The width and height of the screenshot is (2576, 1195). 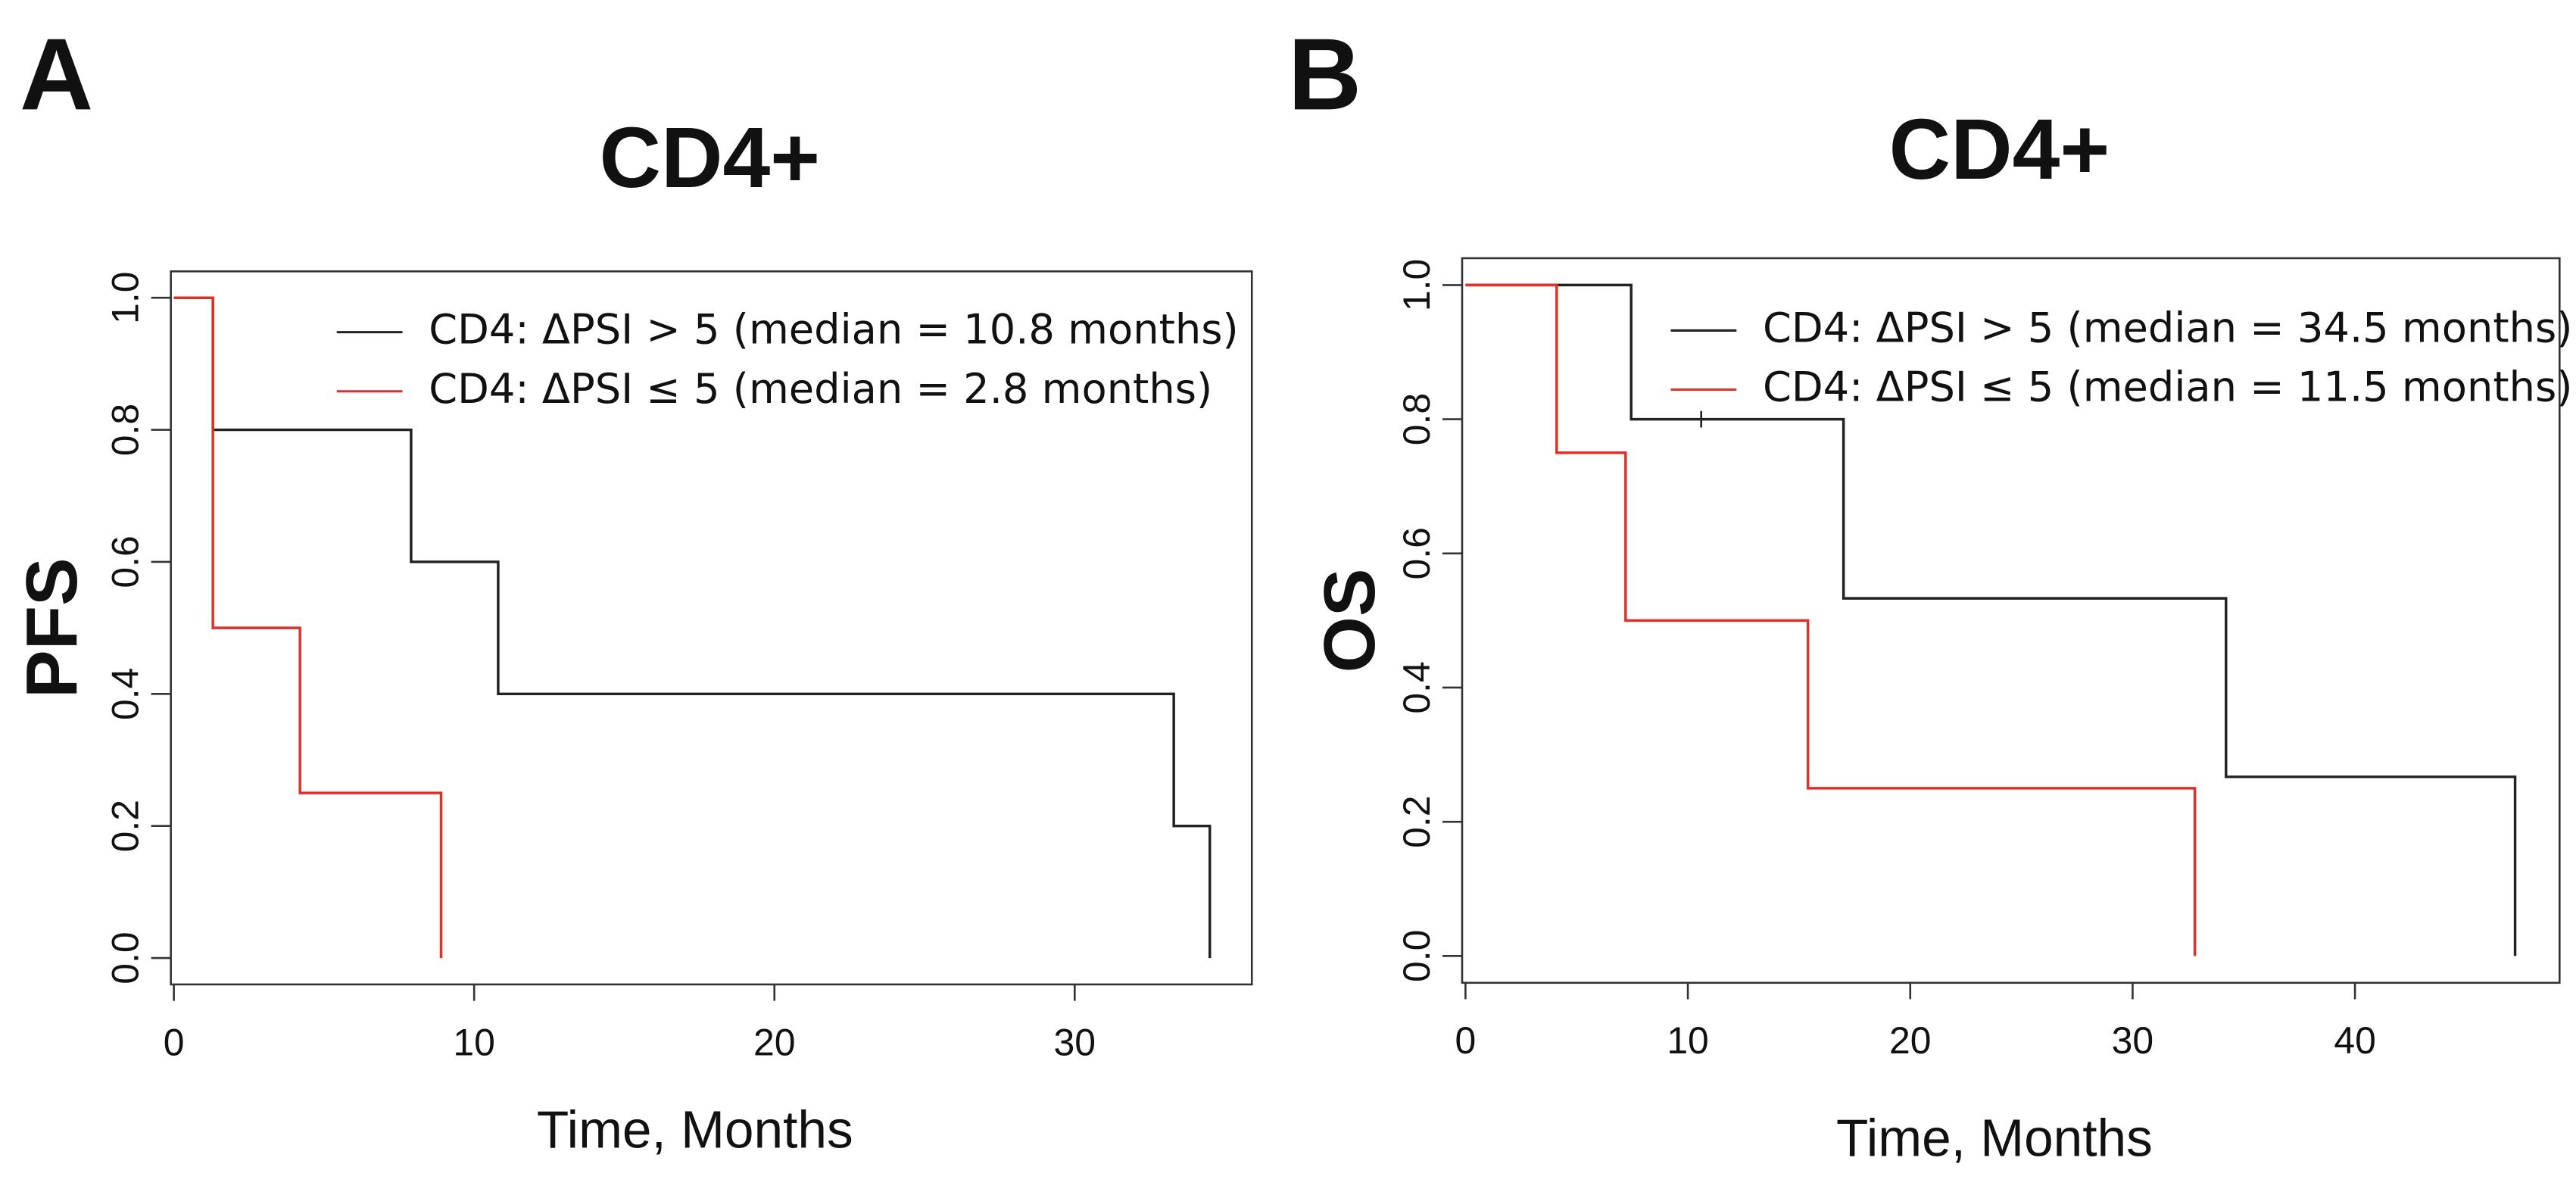 What do you see at coordinates (2167, 328) in the screenshot?
I see `legend-label: CD4: ΔPSI > 5 (median = 34.5 months)` at bounding box center [2167, 328].